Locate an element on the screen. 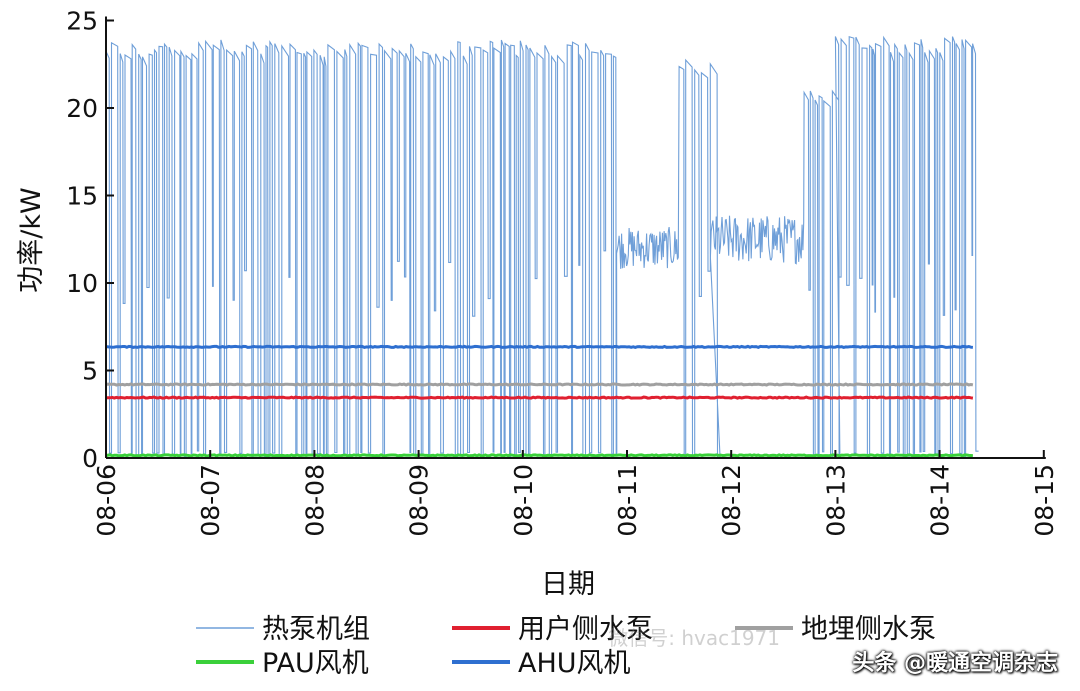  x-tick-label: 08-07 is located at coordinates (210, 500).